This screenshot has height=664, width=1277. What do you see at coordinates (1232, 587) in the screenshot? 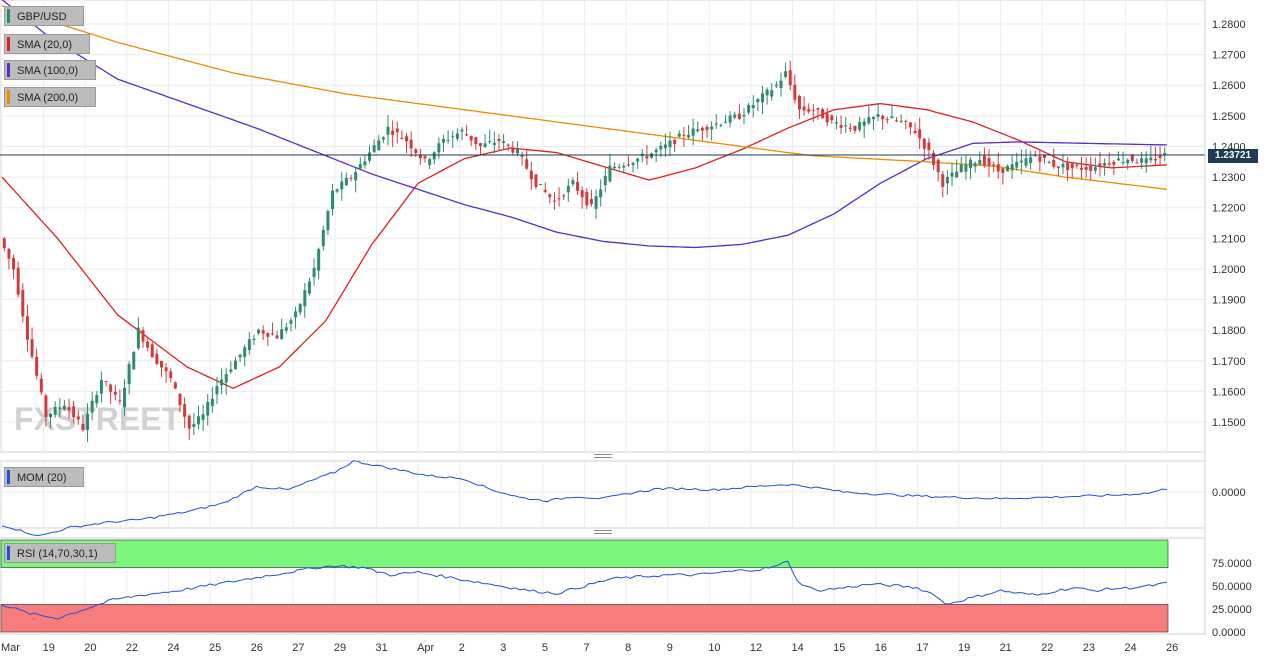
I see `rsi-y-tick-label: 50.0000` at bounding box center [1232, 587].